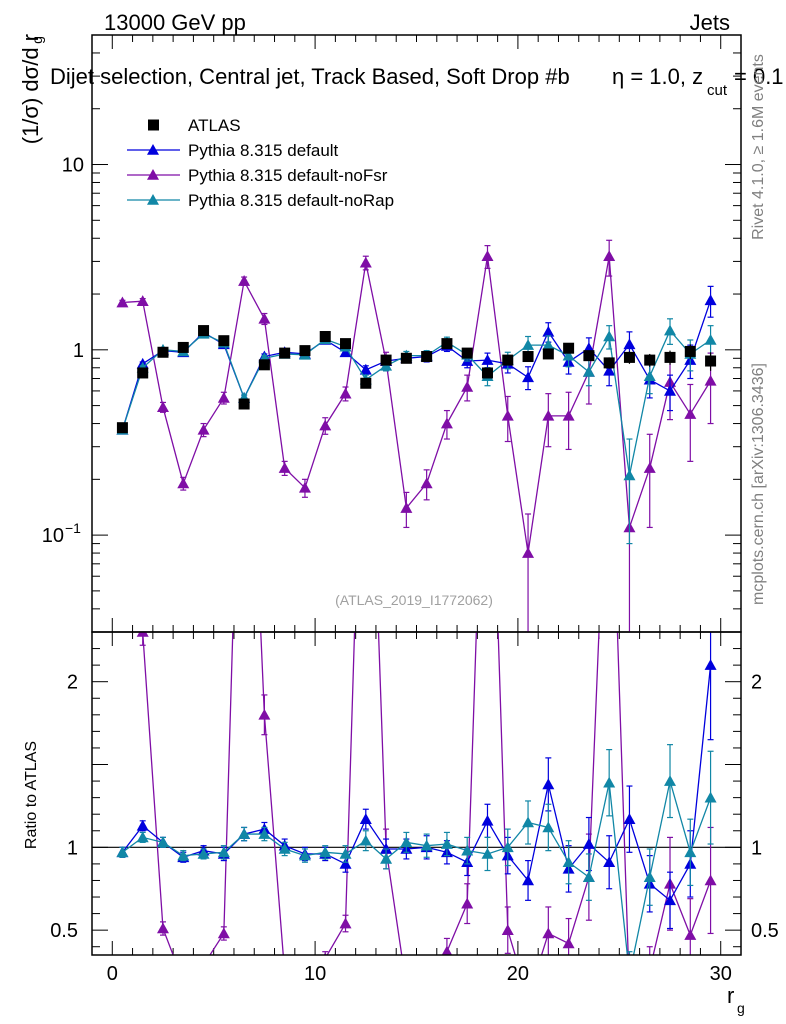  I want to click on legend-ATLAS-label: ATLAS, so click(214, 125).